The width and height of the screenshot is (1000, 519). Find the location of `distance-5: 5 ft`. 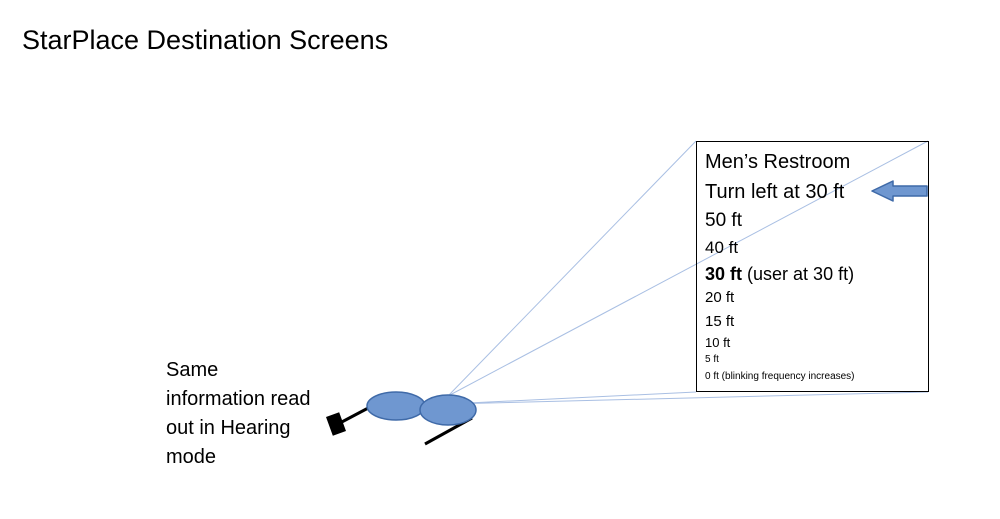

distance-5: 5 ft is located at coordinates (712, 359).